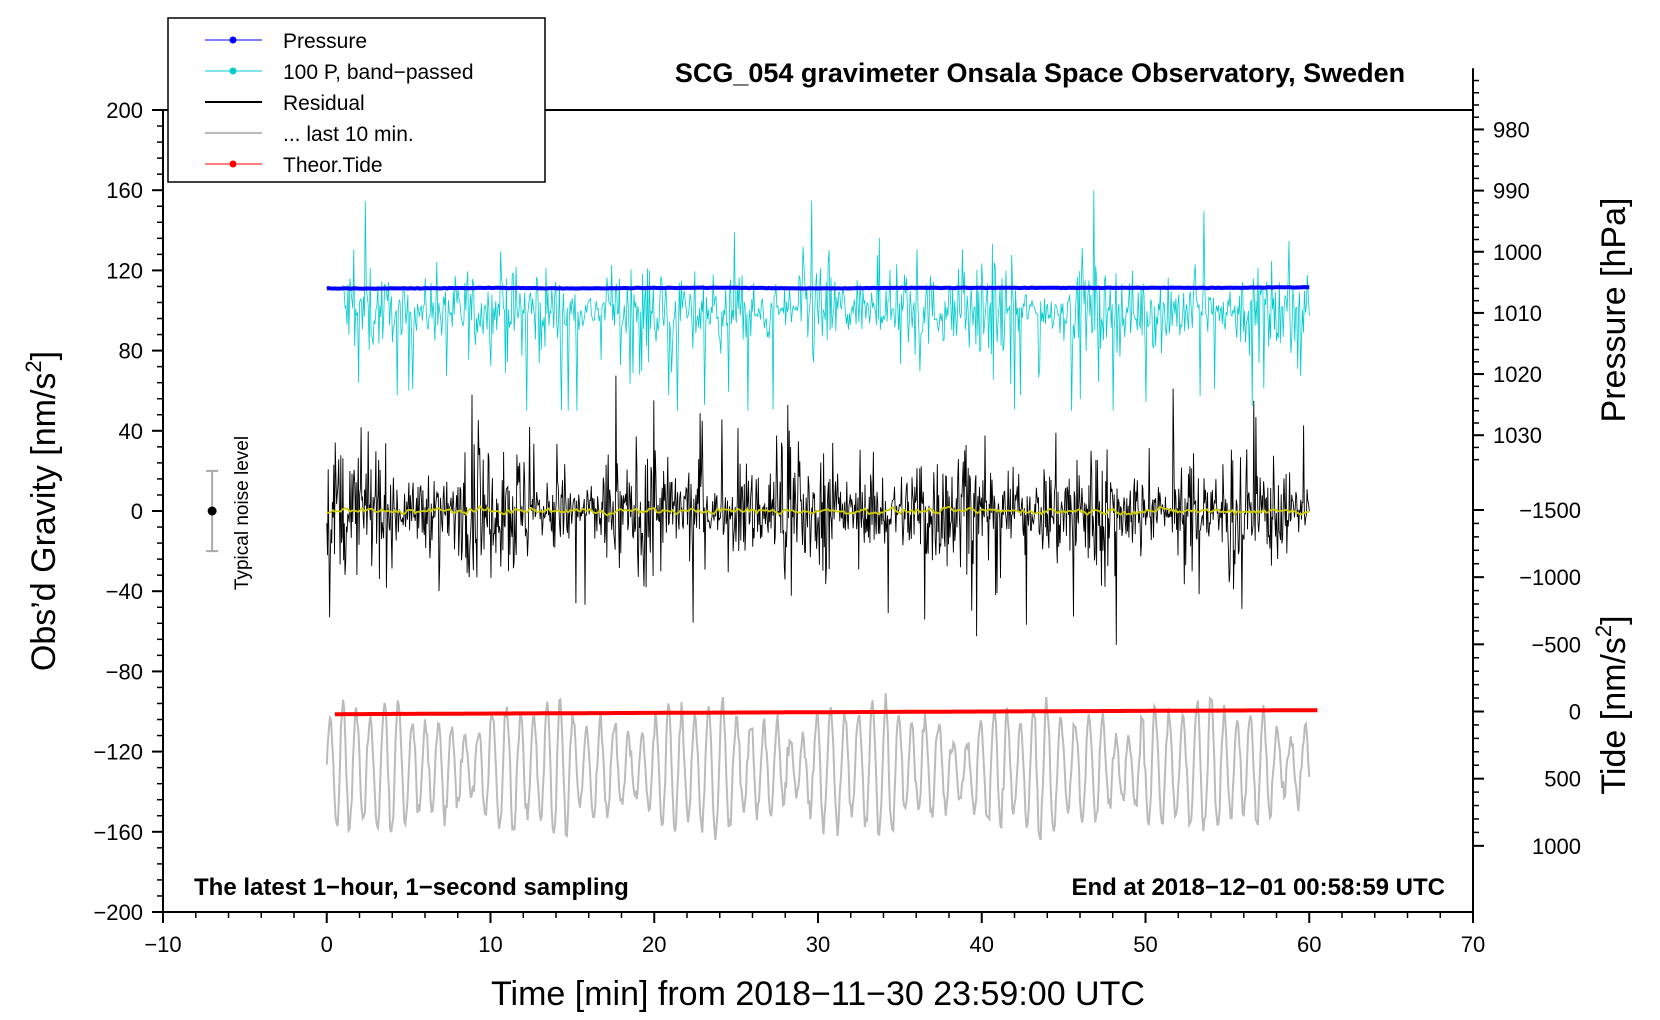  What do you see at coordinates (826, 300) in the screenshot?
I see `series-band-passed-pressure` at bounding box center [826, 300].